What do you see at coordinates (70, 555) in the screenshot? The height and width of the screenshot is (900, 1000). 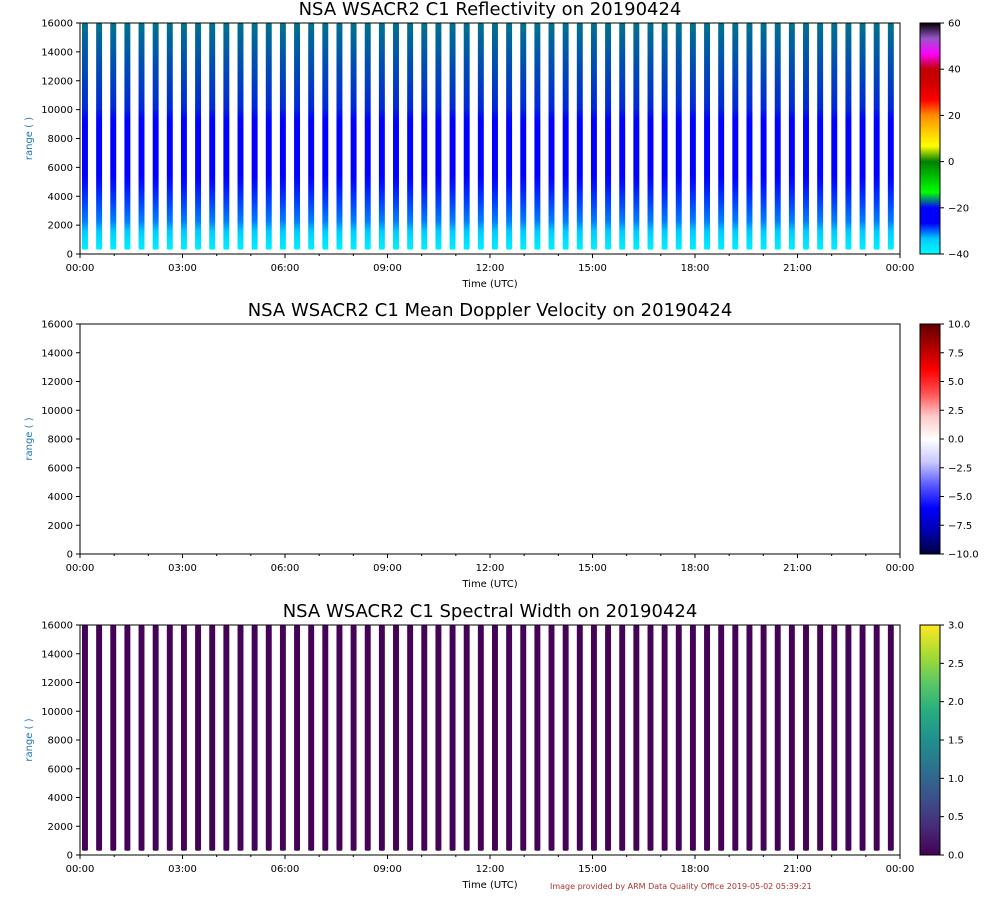 I see `y-tick-label: 0` at bounding box center [70, 555].